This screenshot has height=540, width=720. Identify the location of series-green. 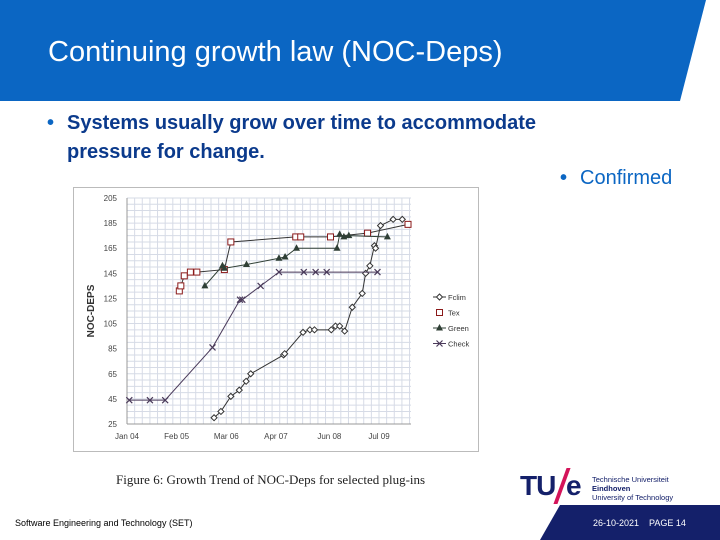
(296, 259).